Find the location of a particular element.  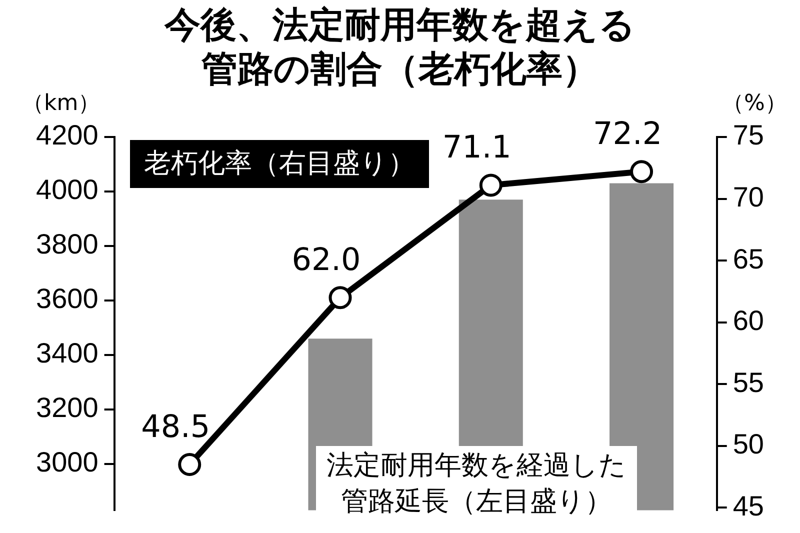

y2-tick-label: 65 is located at coordinates (748, 258).